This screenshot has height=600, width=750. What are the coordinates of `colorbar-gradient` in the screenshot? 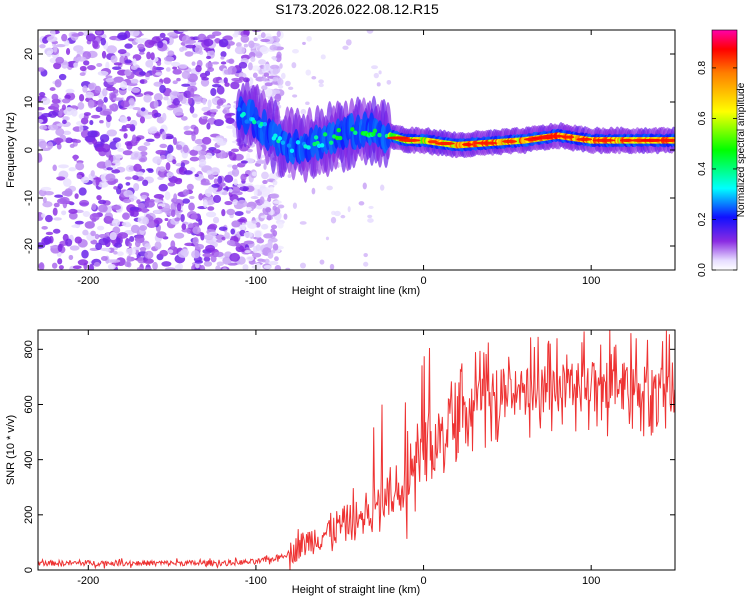 It's located at (724, 150).